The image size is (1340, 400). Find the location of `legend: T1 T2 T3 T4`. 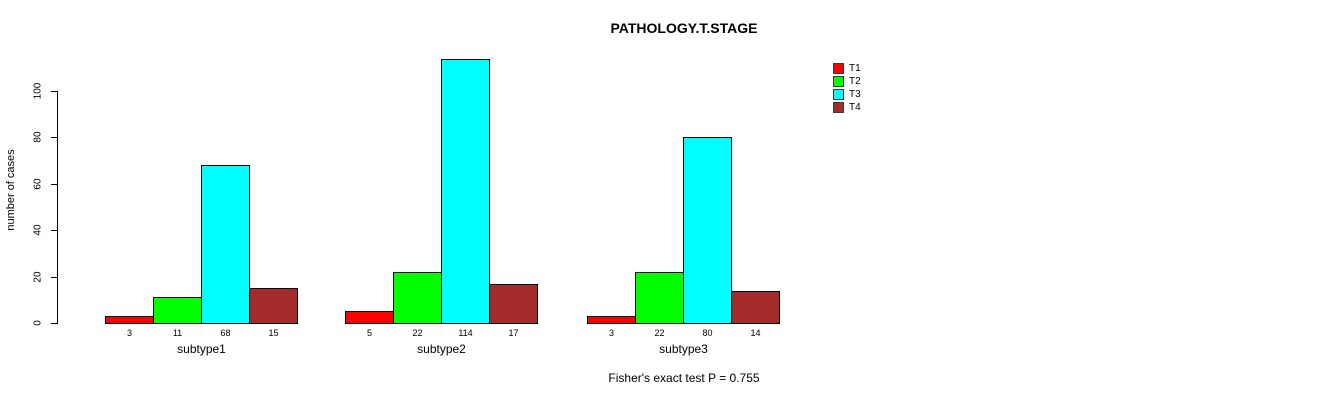

legend: T1 T2 T3 T4 is located at coordinates (847, 88).